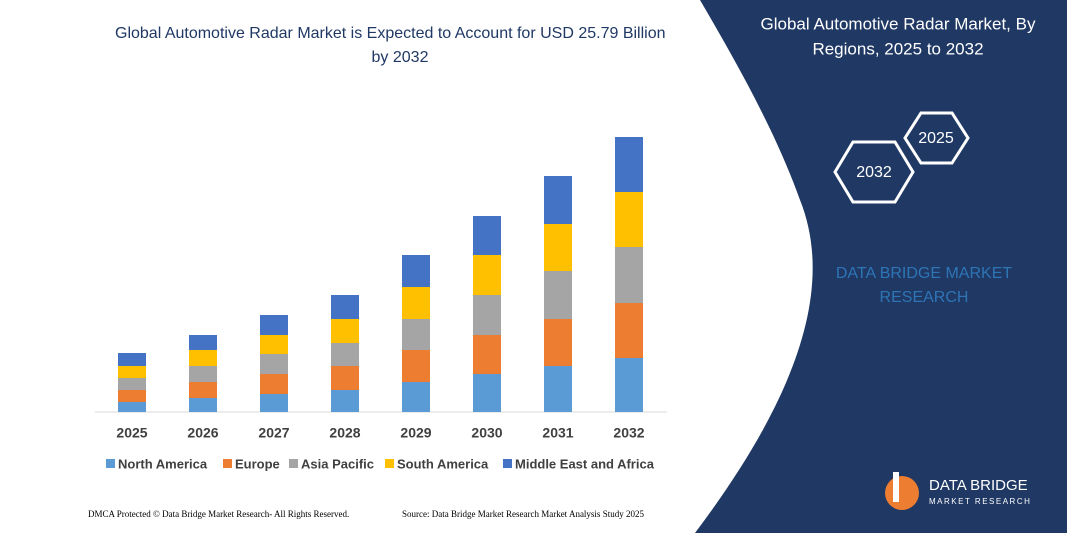  I want to click on logo-icon, so click(902, 493).